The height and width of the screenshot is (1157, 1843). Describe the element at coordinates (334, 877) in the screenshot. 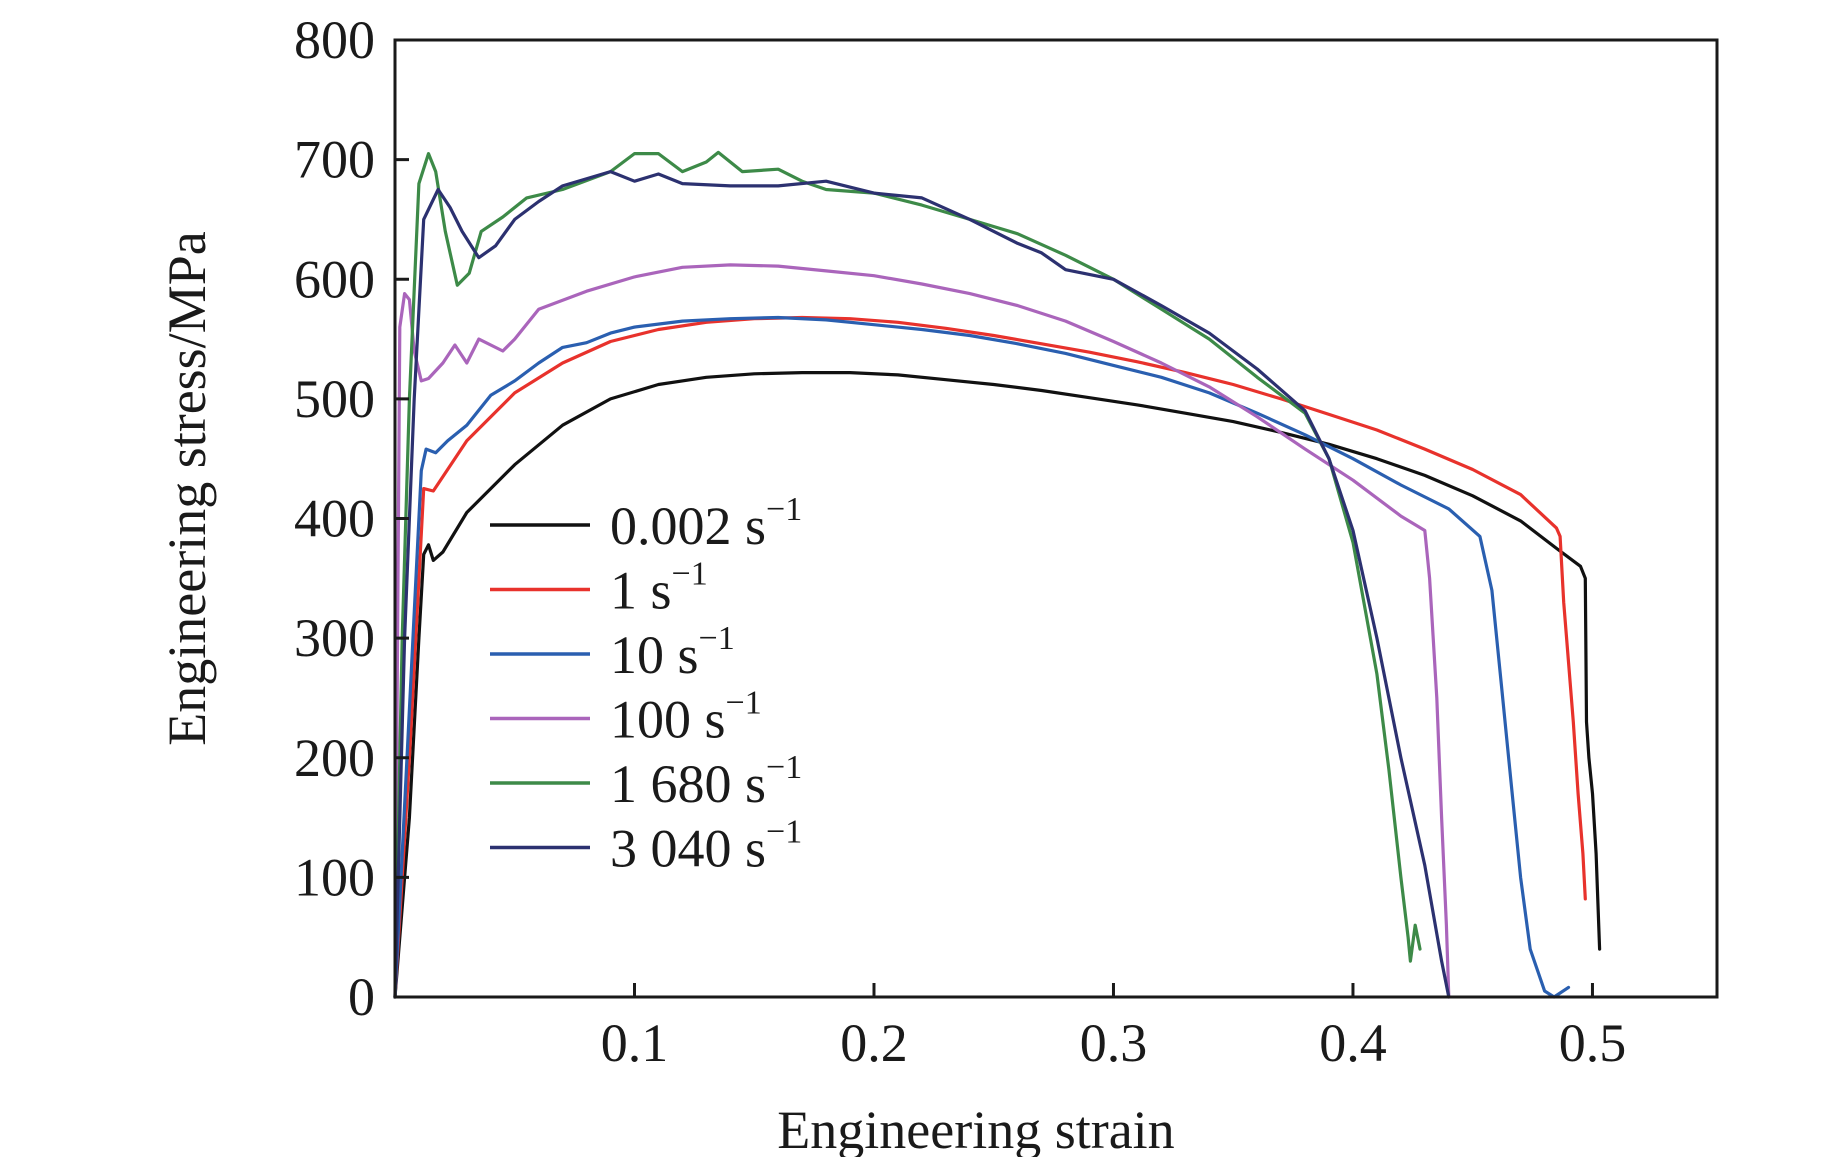

I see `y-tick-label: 100` at that location.